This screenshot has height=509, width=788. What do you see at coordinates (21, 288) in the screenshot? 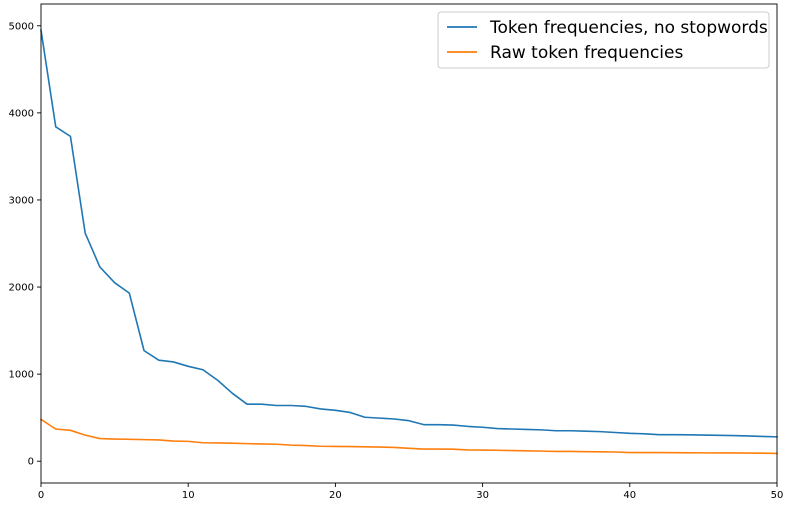
I see `y-tick-label: 2000` at bounding box center [21, 288].